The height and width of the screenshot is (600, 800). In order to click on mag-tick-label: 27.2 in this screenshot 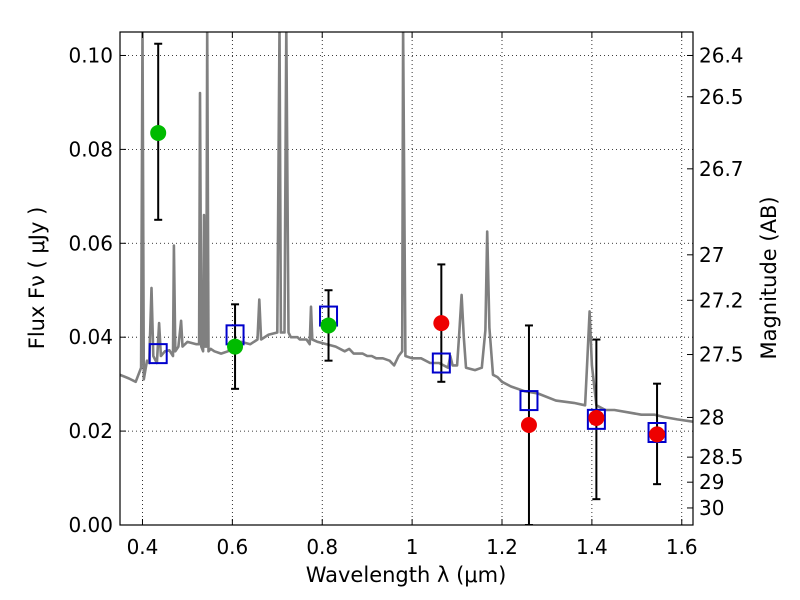, I will do `click(721, 300)`.